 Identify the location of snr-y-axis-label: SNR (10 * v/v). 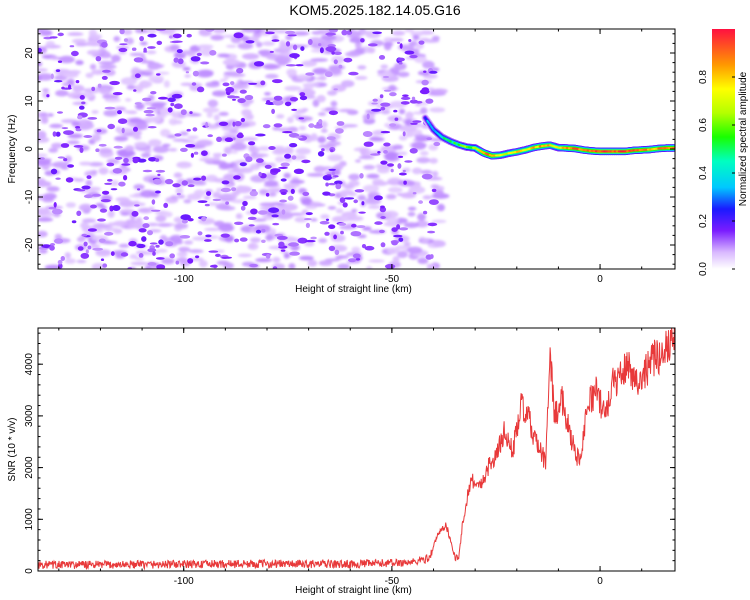
(12, 450).